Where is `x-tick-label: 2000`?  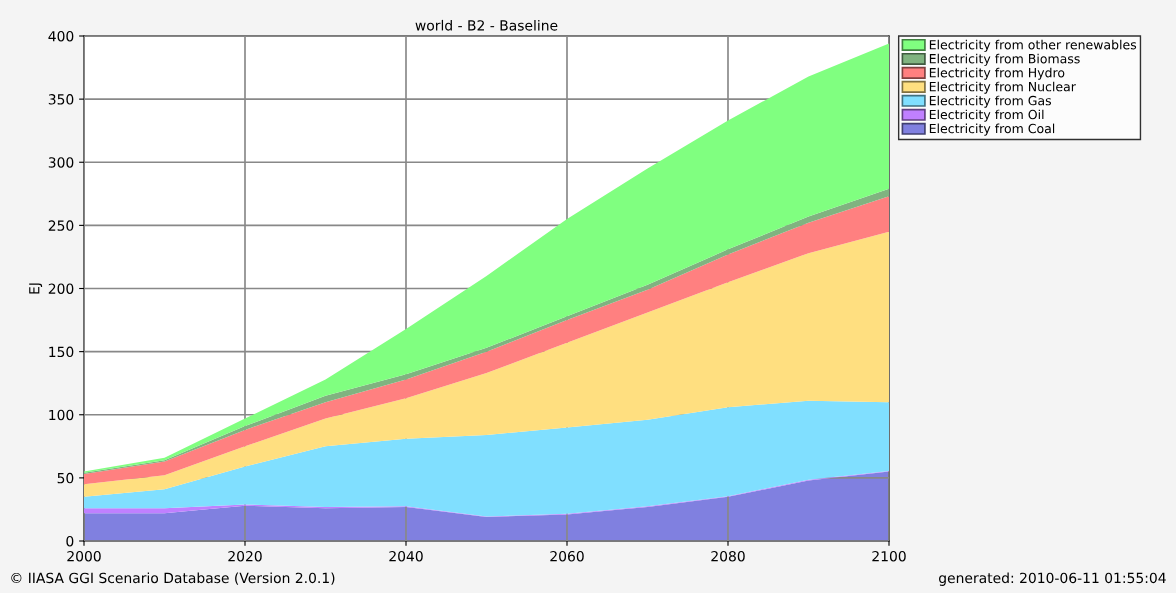
x-tick-label: 2000 is located at coordinates (84, 556).